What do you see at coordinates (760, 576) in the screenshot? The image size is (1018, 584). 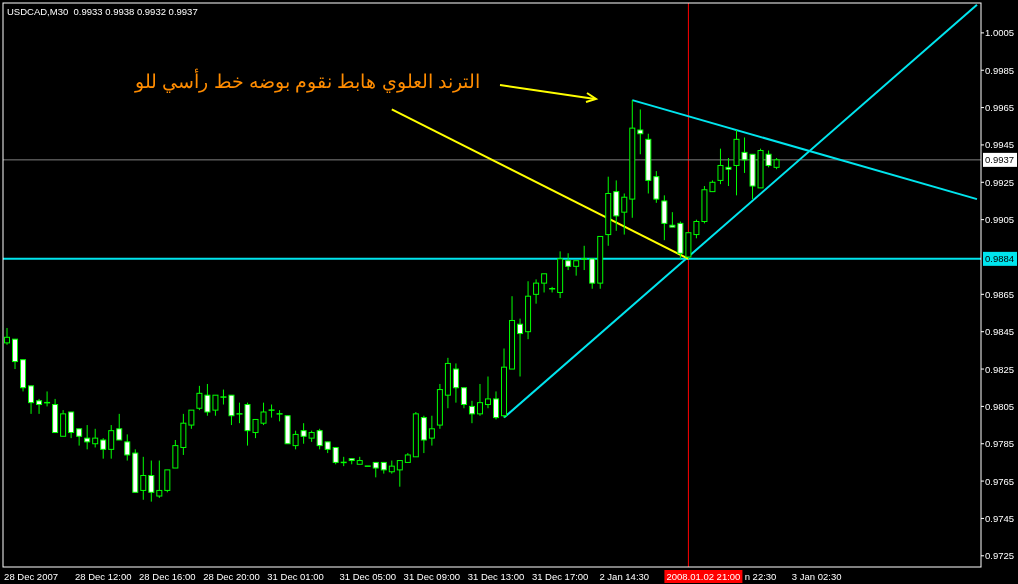 I see `x-tick-label: n 22:30` at bounding box center [760, 576].